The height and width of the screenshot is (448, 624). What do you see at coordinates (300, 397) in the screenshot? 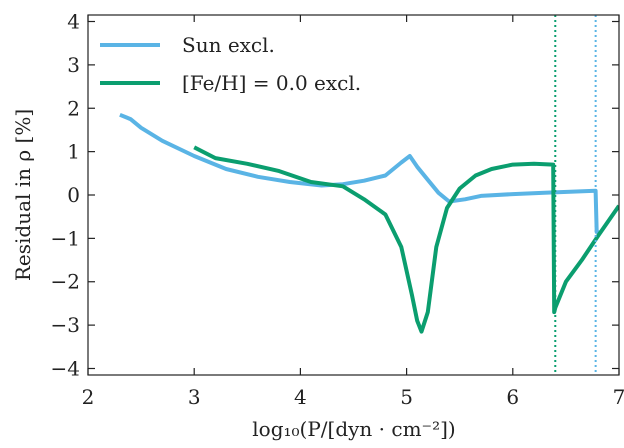
I see `x-tick-label-2: 4` at bounding box center [300, 397].